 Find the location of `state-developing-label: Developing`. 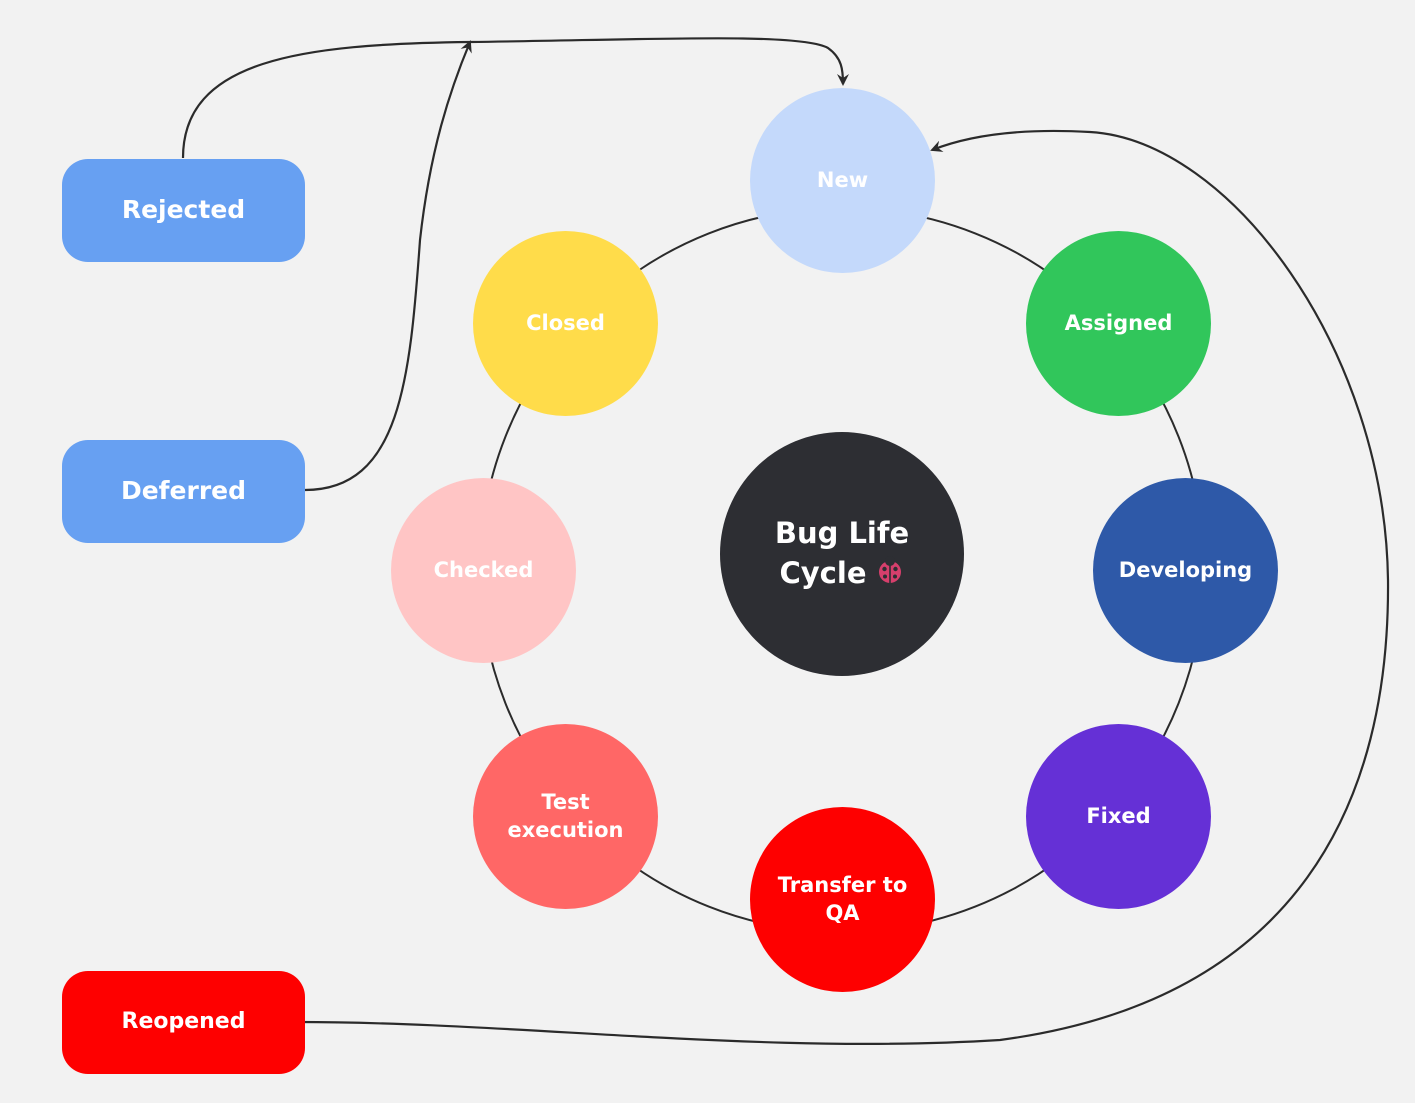

state-developing-label: Developing is located at coordinates (1185, 569).